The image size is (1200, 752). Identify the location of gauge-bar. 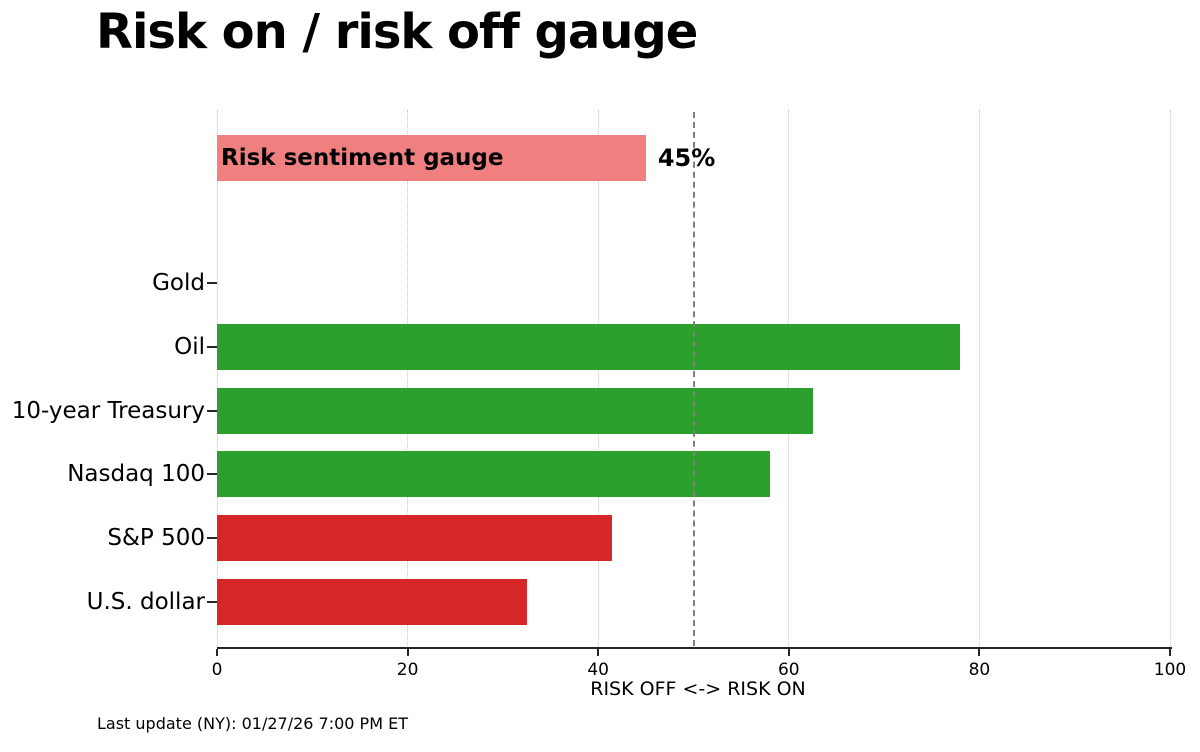
(431, 158).